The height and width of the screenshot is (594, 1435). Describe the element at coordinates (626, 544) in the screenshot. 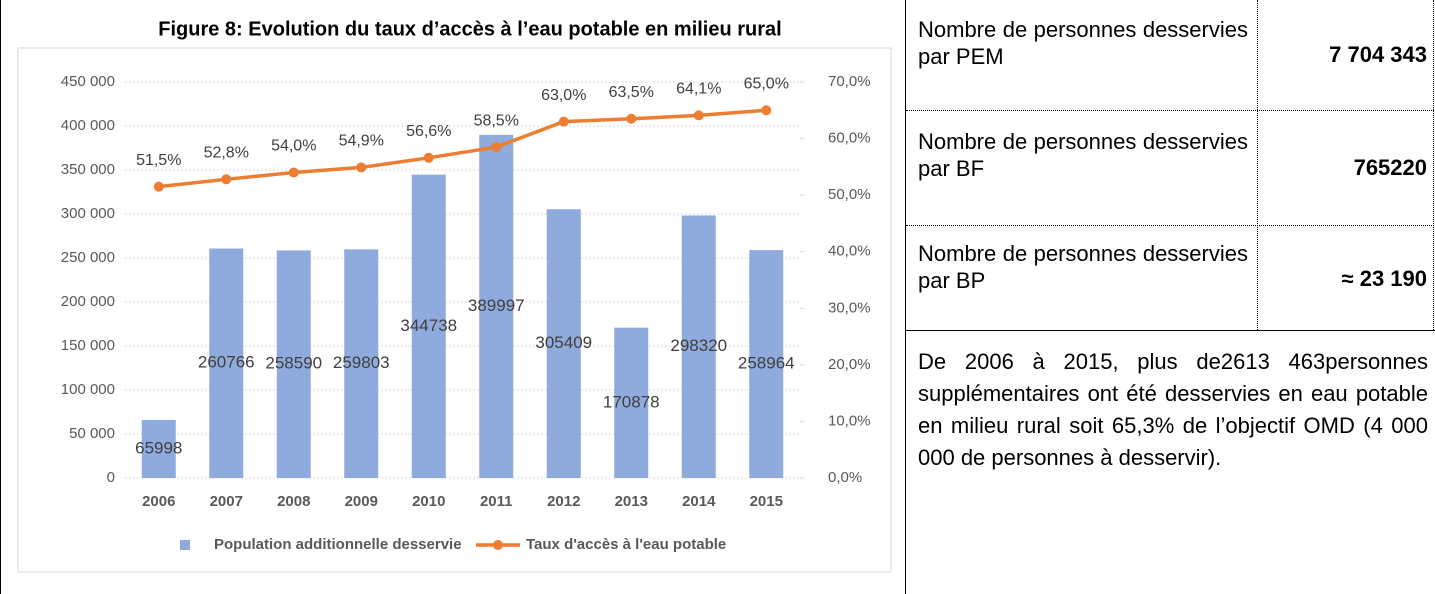

I see `legend-label: Taux d'accès à l'eau potable` at that location.